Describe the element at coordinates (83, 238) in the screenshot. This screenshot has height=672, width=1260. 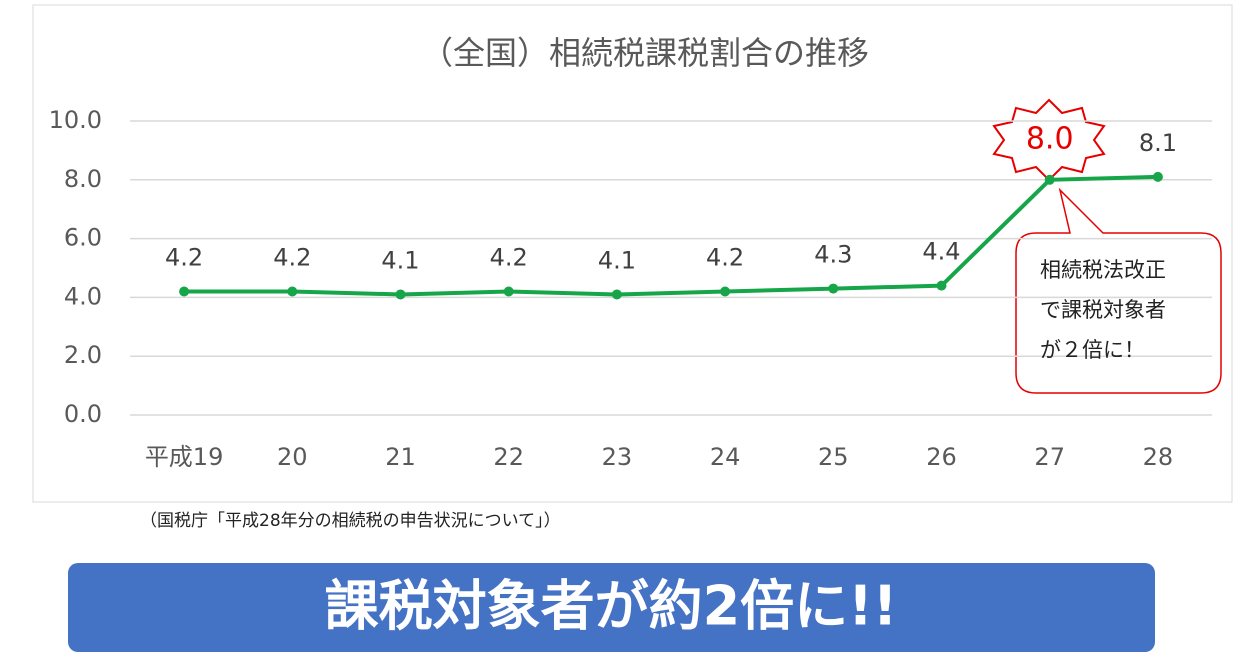
I see `y-tick-label: 6.0` at that location.